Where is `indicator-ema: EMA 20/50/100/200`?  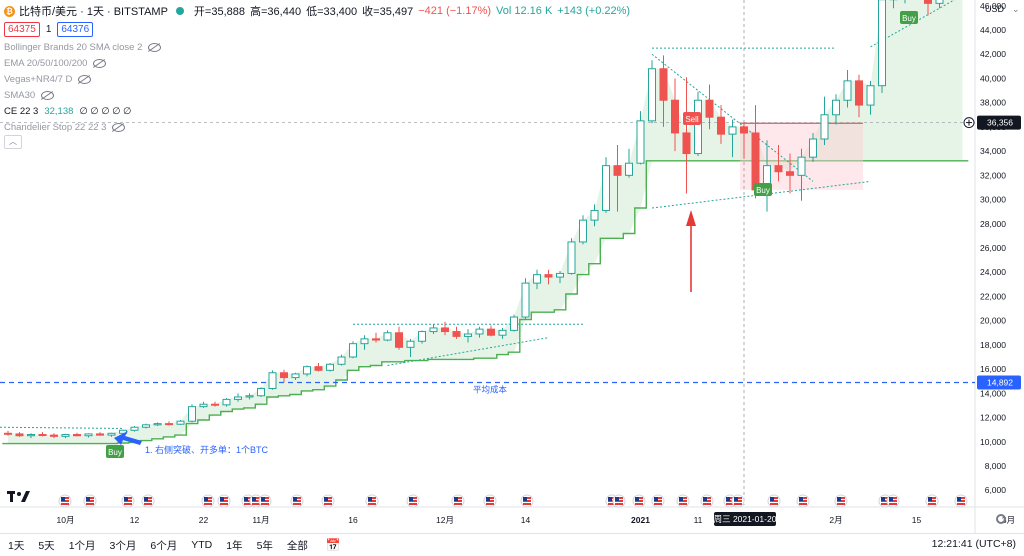 indicator-ema: EMA 20/50/100/200 is located at coordinates (55, 63).